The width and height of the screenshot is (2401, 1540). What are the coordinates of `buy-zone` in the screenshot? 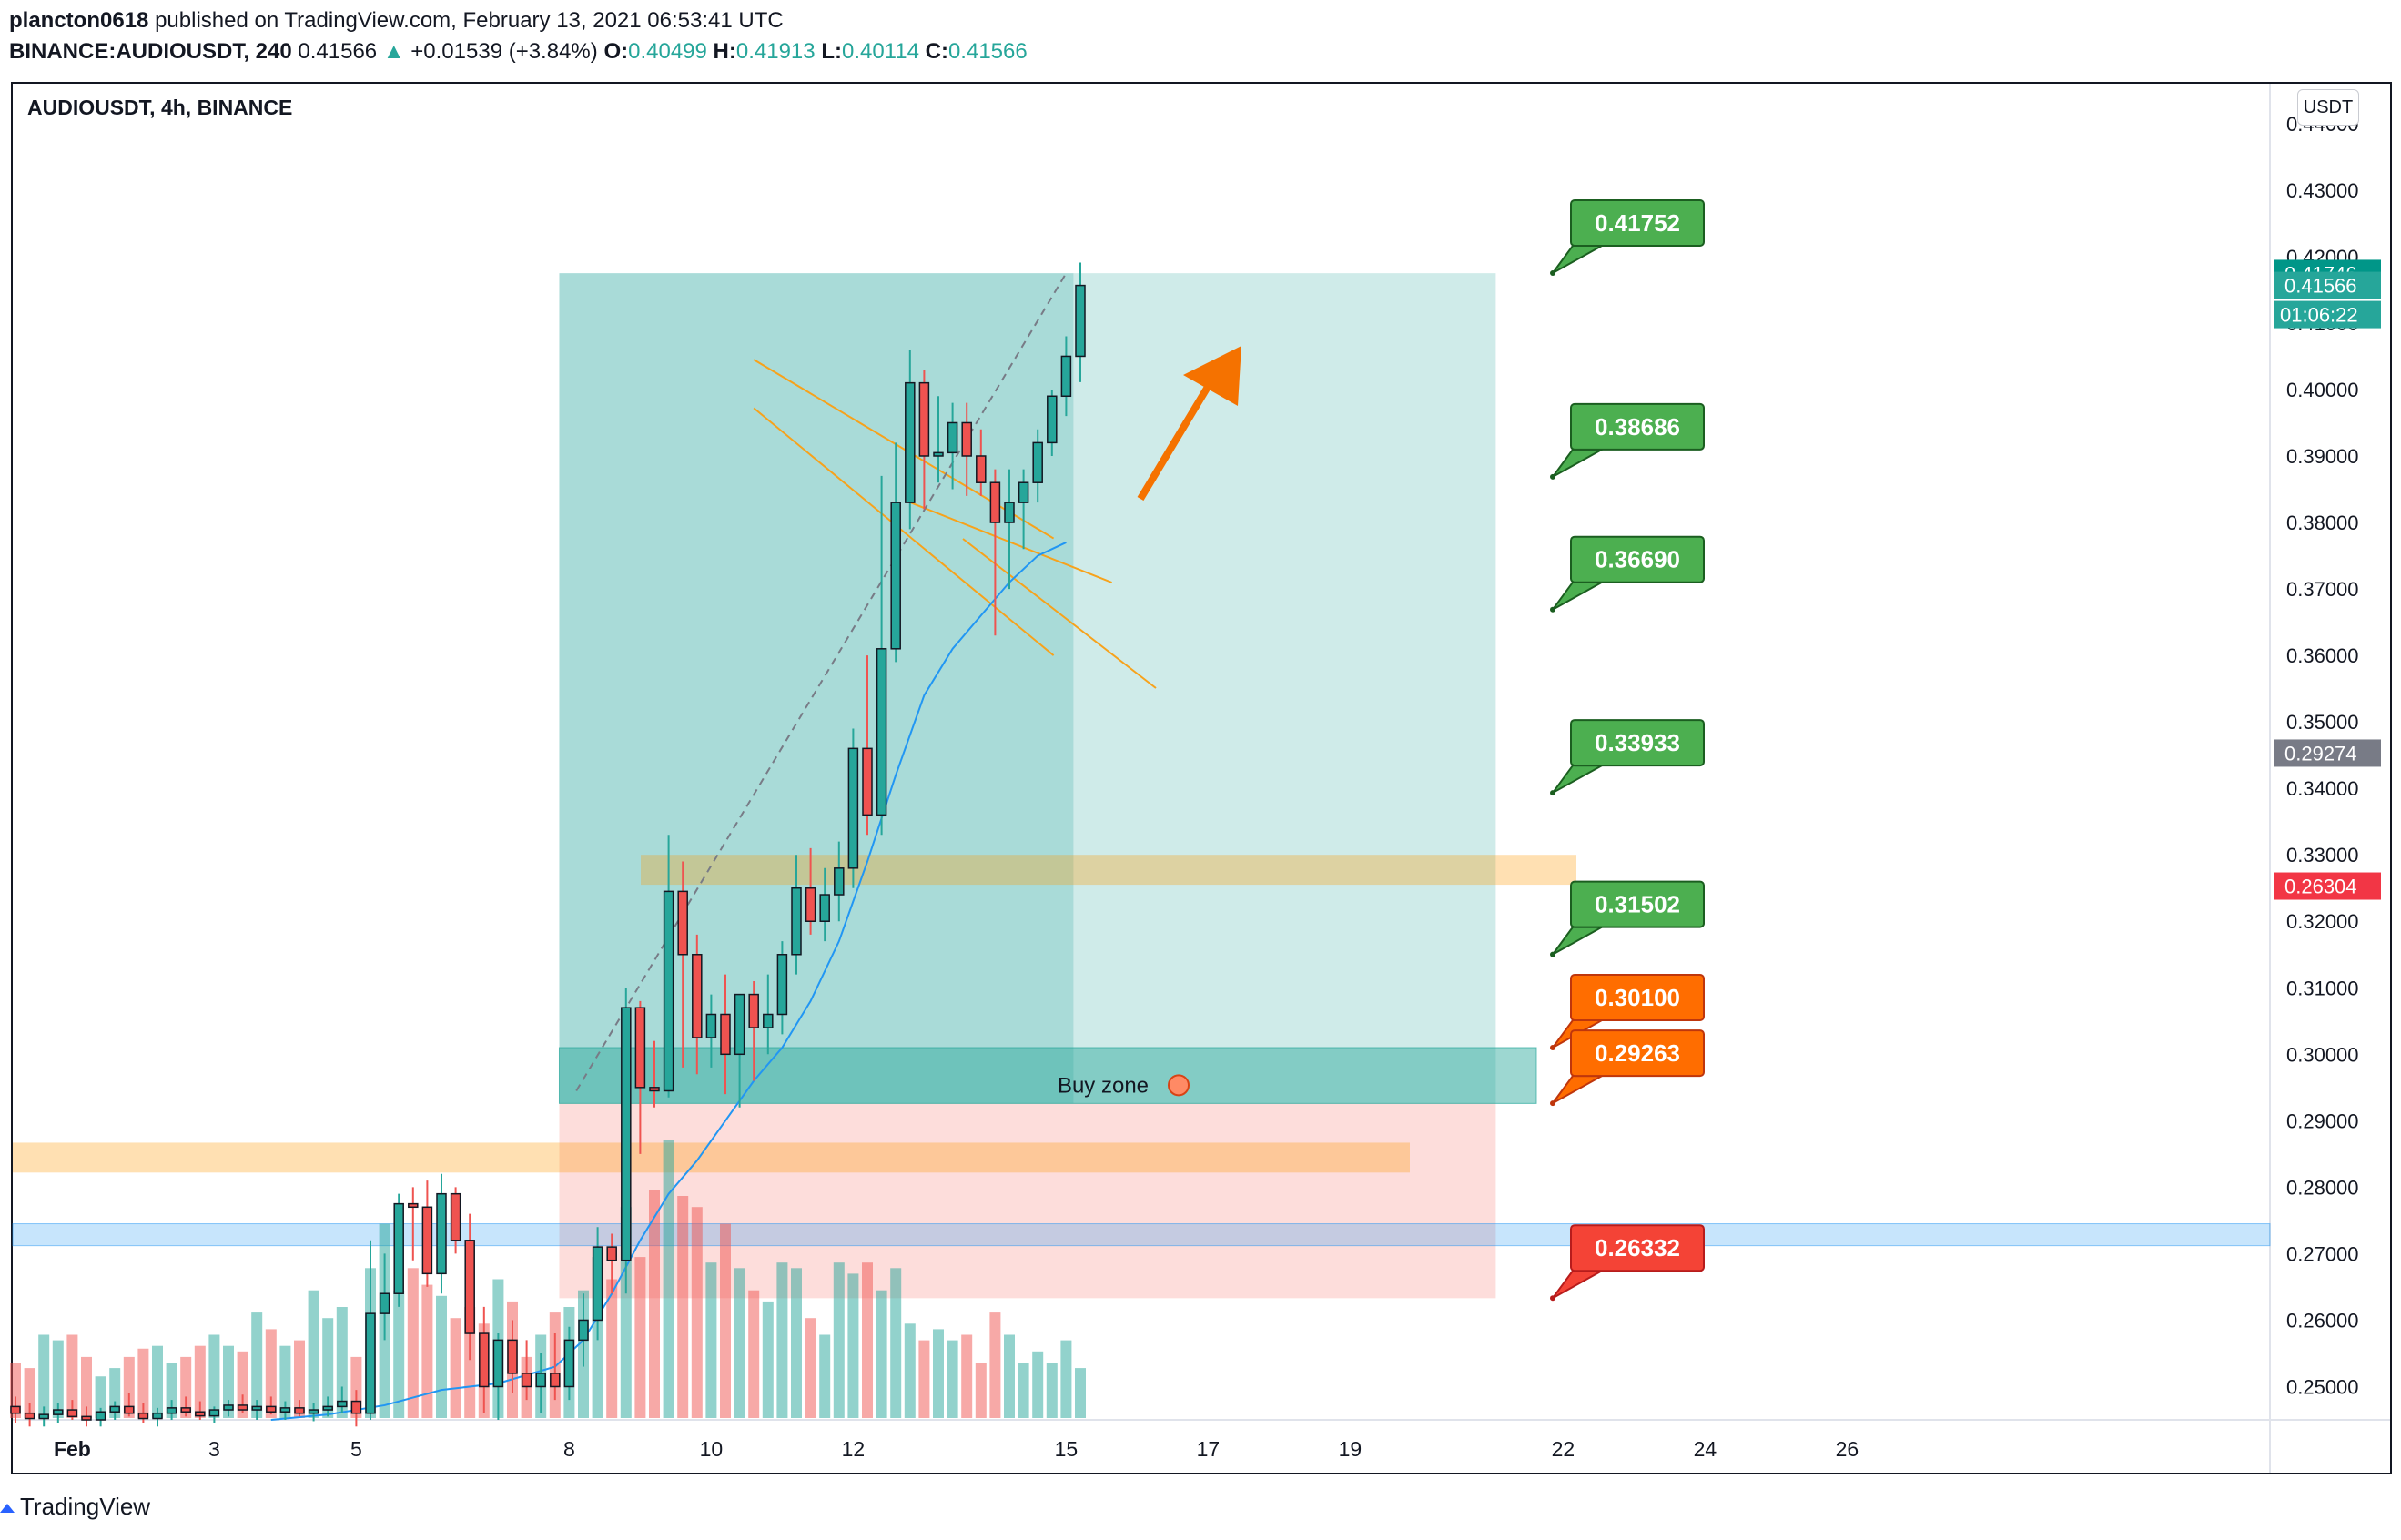 It's located at (1047, 1075).